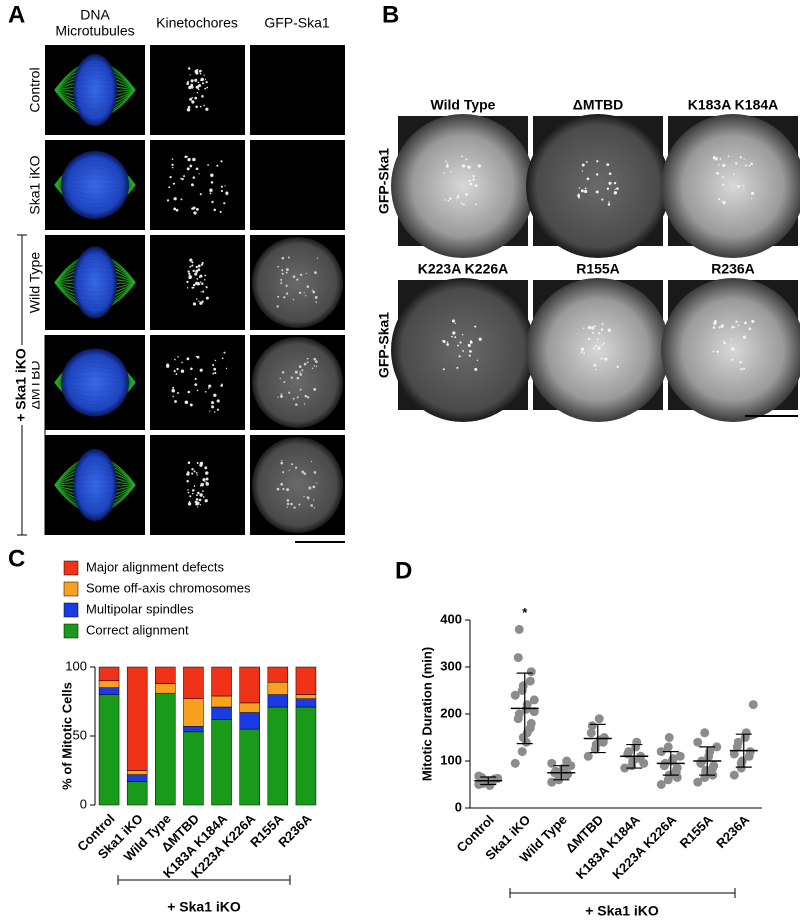 The width and height of the screenshot is (800, 920). Describe the element at coordinates (197, 185) in the screenshot. I see `micrograph` at that location.